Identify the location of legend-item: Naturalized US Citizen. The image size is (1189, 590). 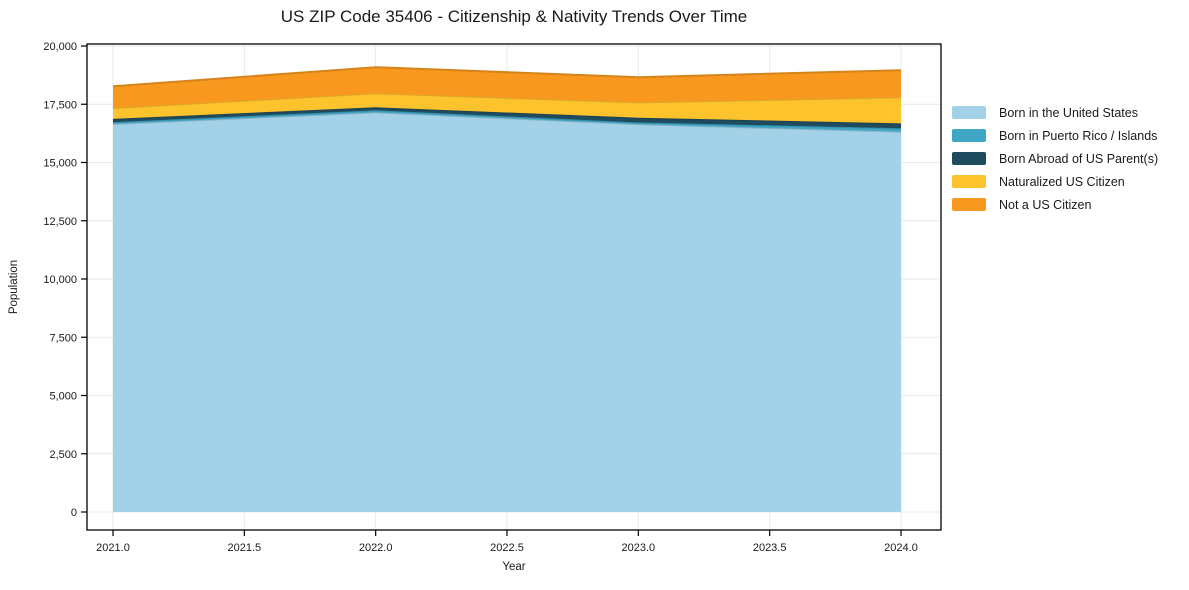
(1055, 181).